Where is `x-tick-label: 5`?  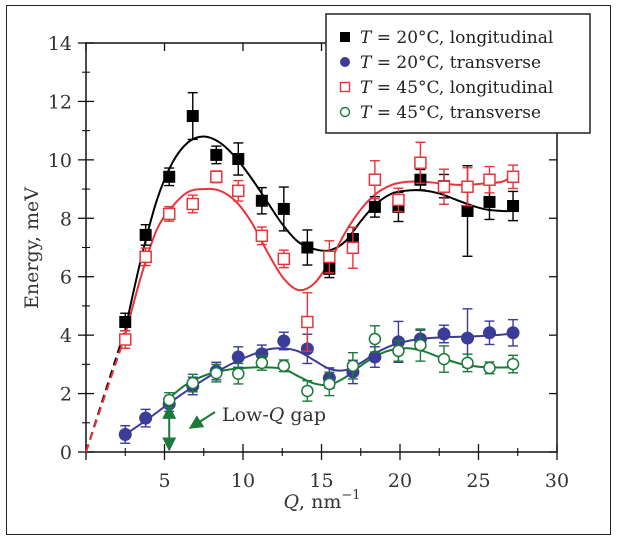 x-tick-label: 5 is located at coordinates (164, 481).